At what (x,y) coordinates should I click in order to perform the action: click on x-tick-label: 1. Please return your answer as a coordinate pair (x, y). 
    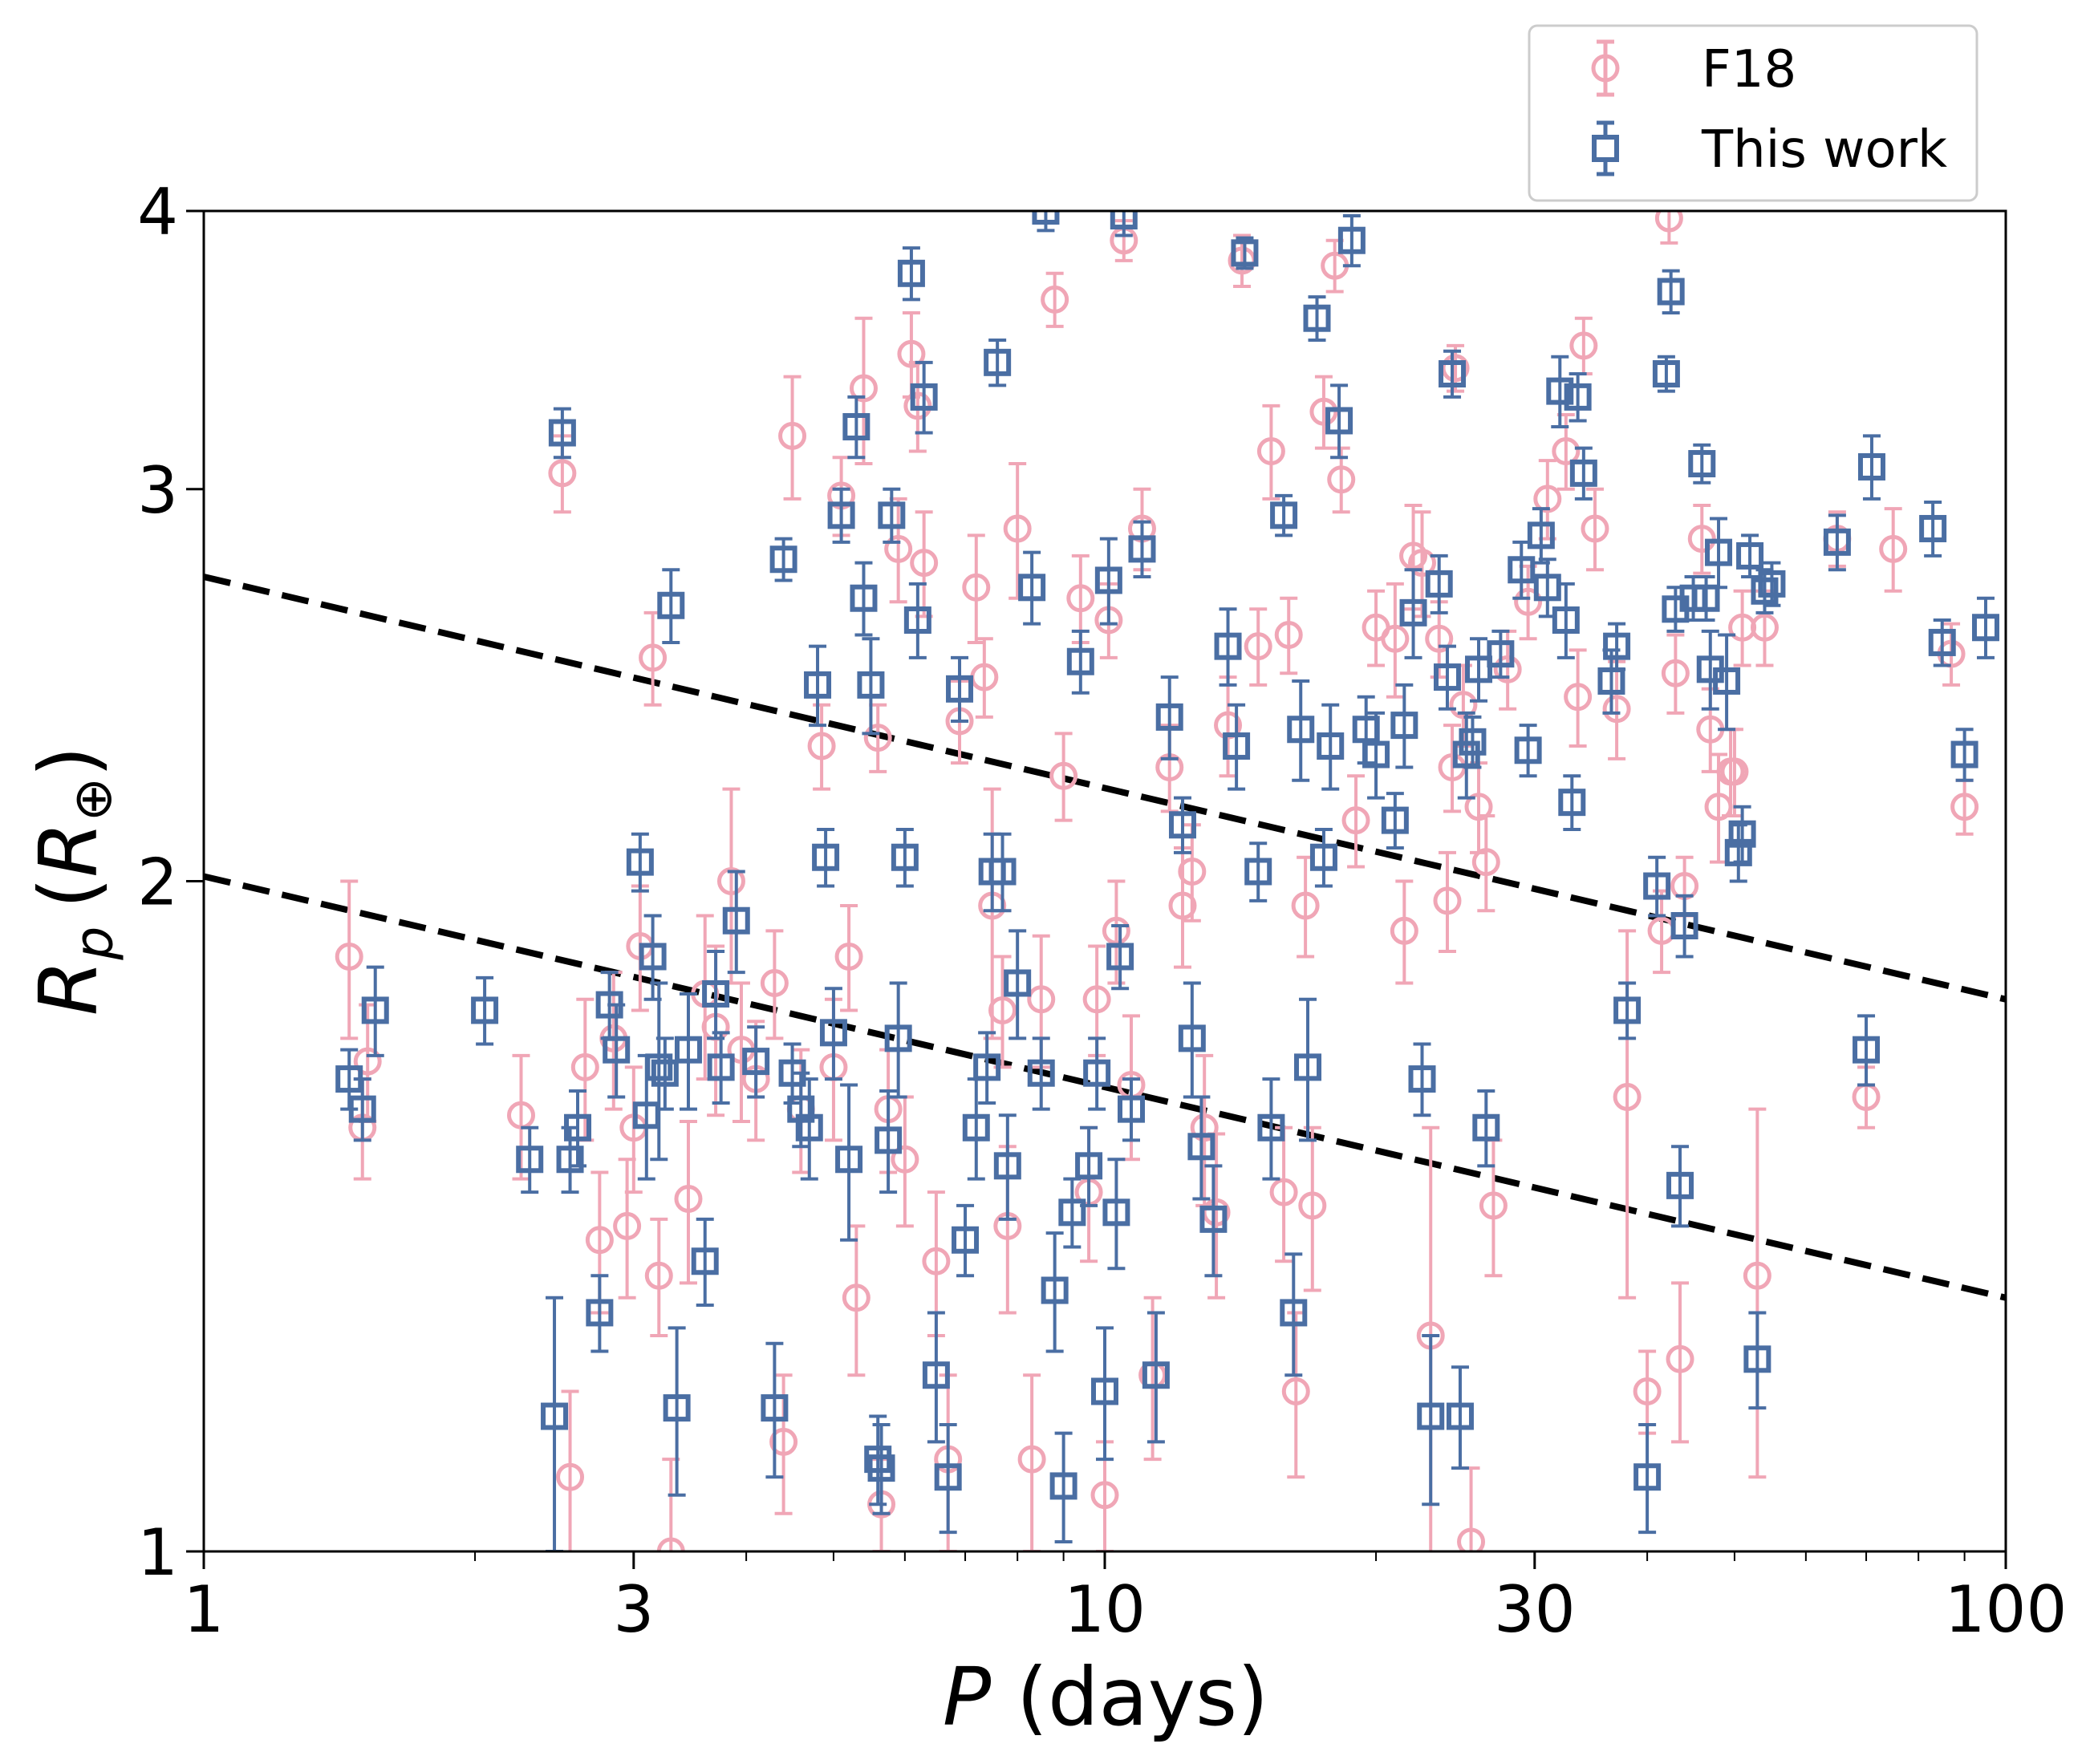
    Looking at the image, I should click on (204, 1610).